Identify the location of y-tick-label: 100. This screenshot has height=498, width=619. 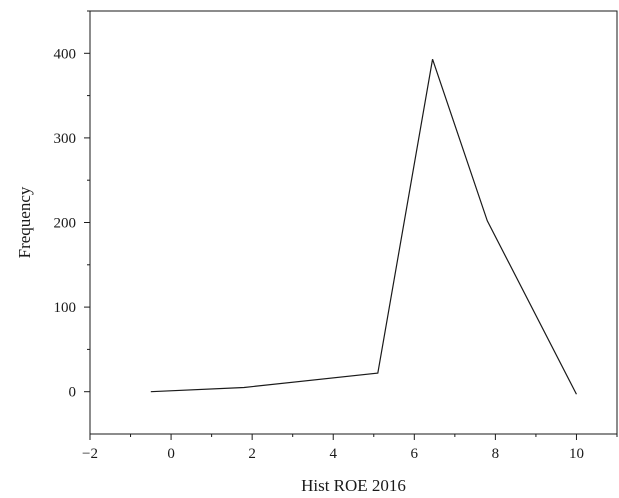
(65, 308).